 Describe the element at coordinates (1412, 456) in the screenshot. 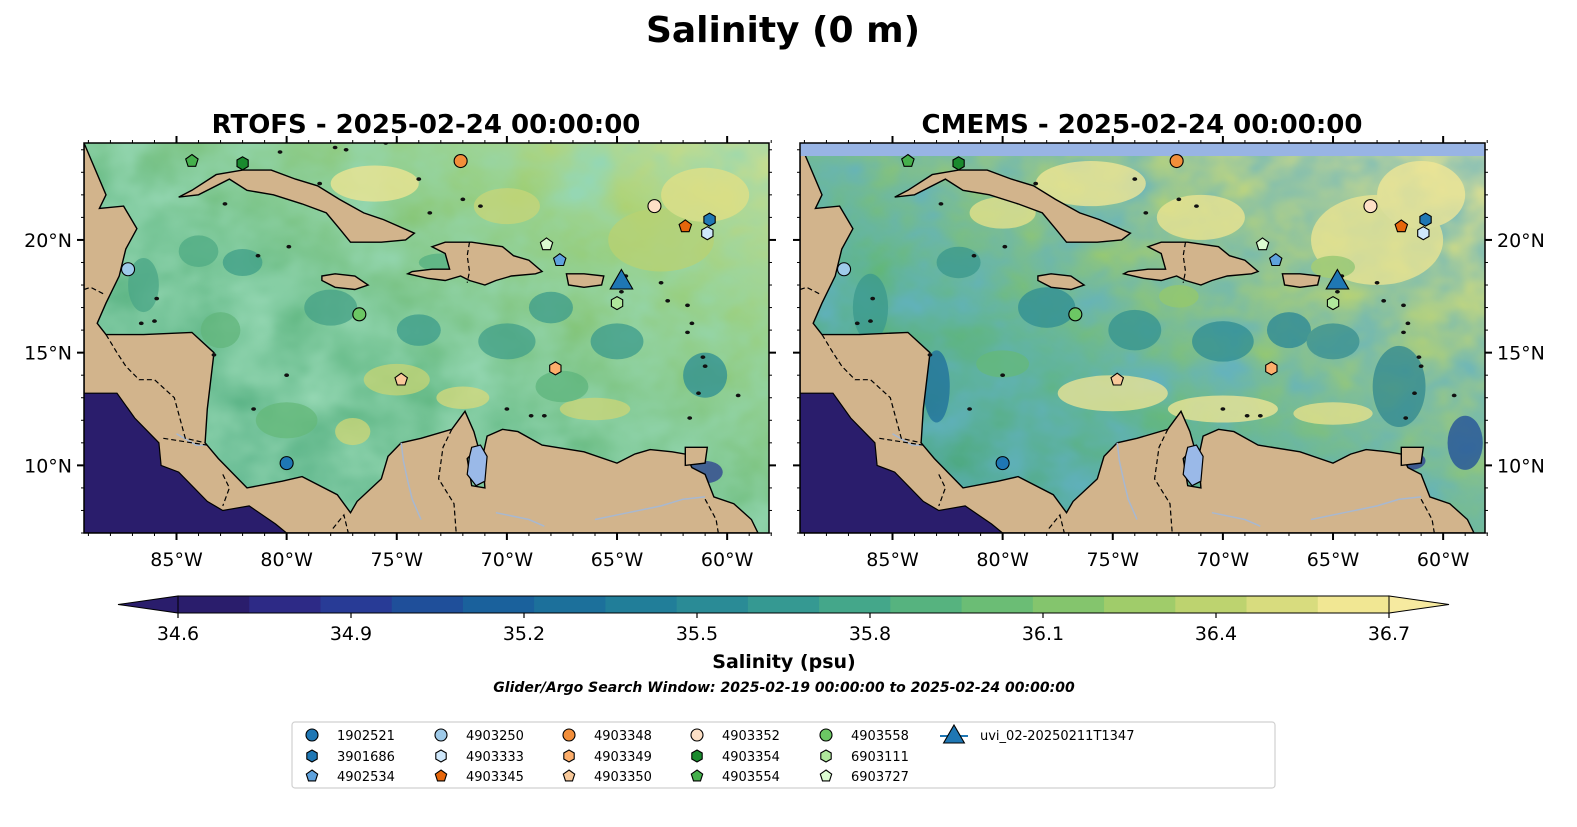

I see `island-trinidad` at that location.